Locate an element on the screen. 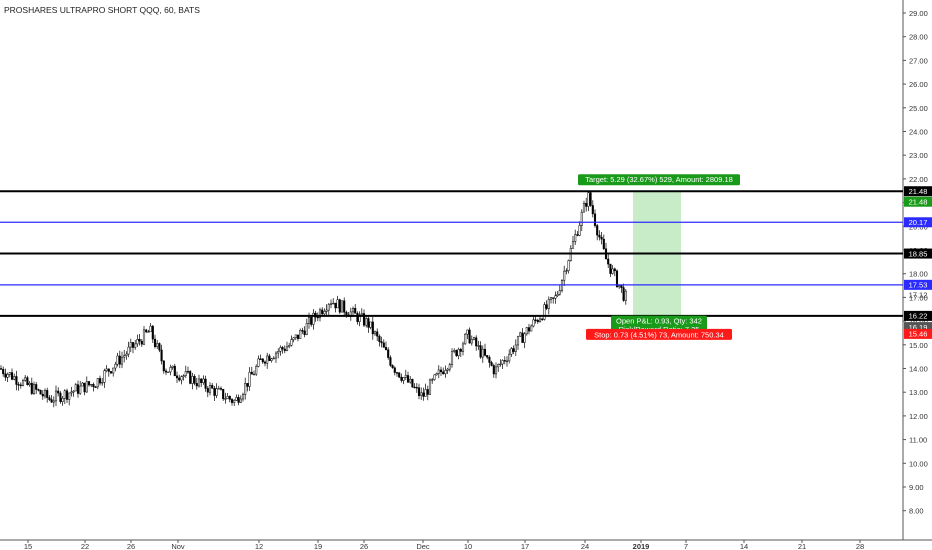  price-tag-bg is located at coordinates (918, 333).